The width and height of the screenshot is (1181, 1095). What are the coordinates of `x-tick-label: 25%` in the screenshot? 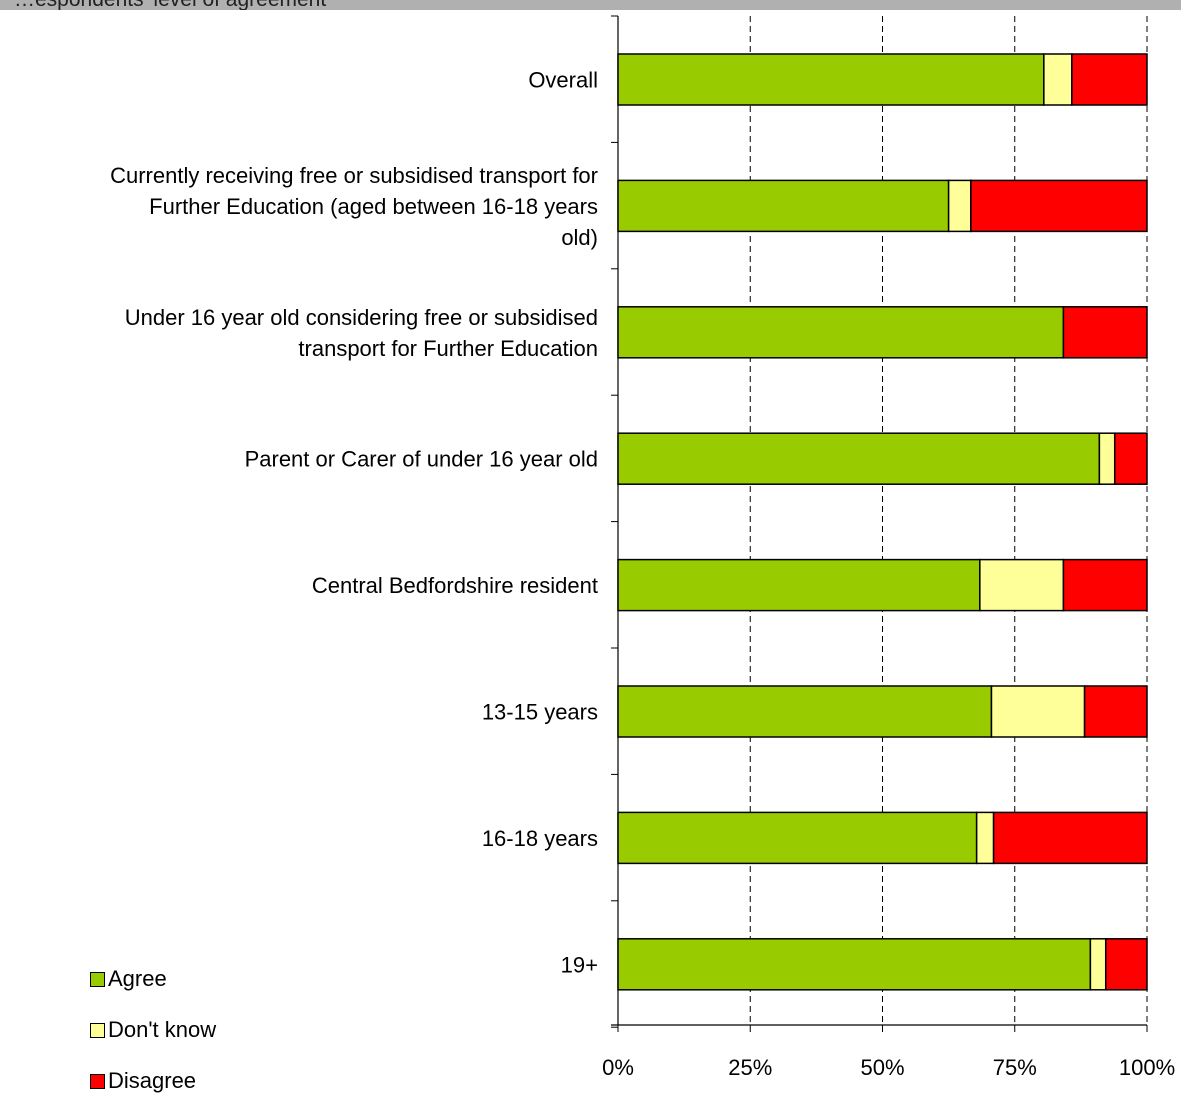 It's located at (750, 1067).